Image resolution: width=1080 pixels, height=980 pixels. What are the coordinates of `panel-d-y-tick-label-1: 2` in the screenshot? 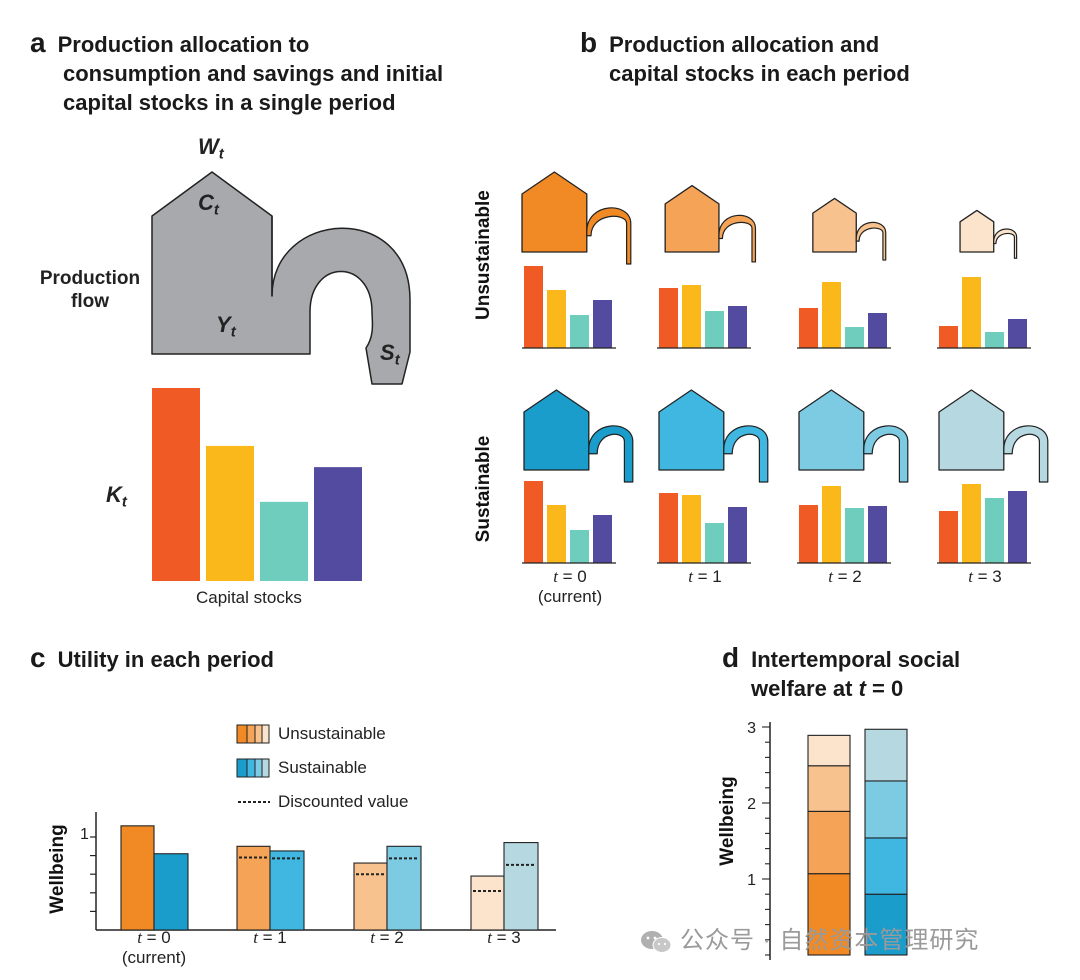 It's located at (751, 804).